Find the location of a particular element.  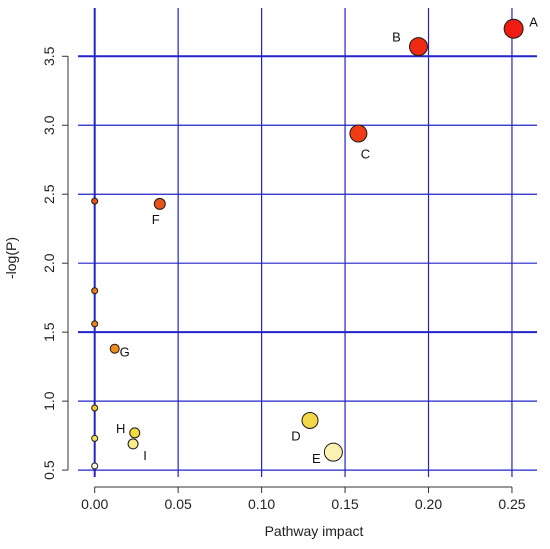

y-tick-label-5: 3.0 is located at coordinates (49, 125).